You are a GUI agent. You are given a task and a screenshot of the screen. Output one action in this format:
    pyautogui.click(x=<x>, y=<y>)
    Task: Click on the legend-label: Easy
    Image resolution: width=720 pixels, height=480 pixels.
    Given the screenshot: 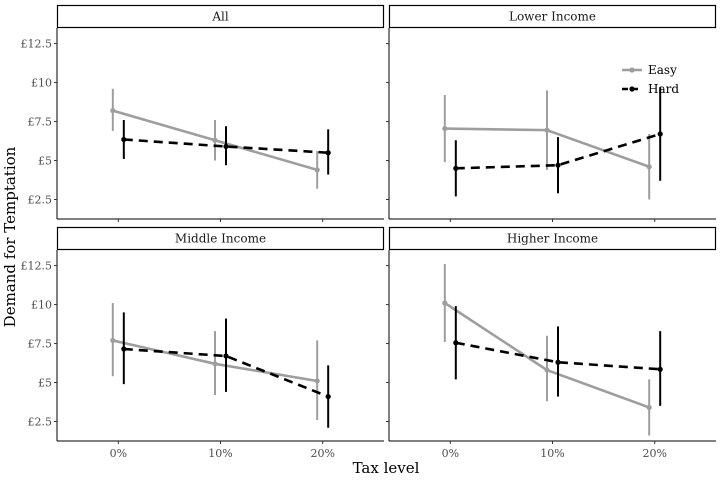 What is the action you would take?
    pyautogui.click(x=662, y=70)
    